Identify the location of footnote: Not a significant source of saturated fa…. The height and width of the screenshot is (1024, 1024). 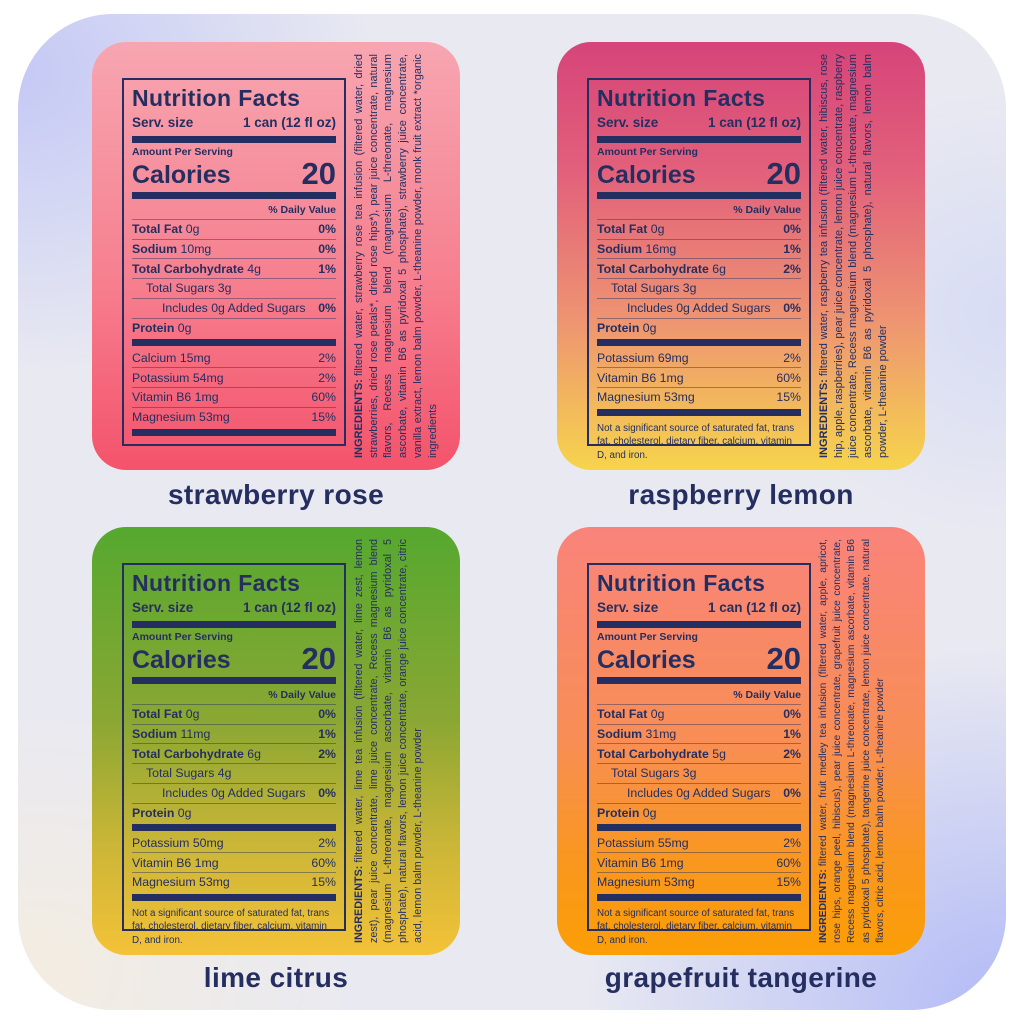
(696, 442).